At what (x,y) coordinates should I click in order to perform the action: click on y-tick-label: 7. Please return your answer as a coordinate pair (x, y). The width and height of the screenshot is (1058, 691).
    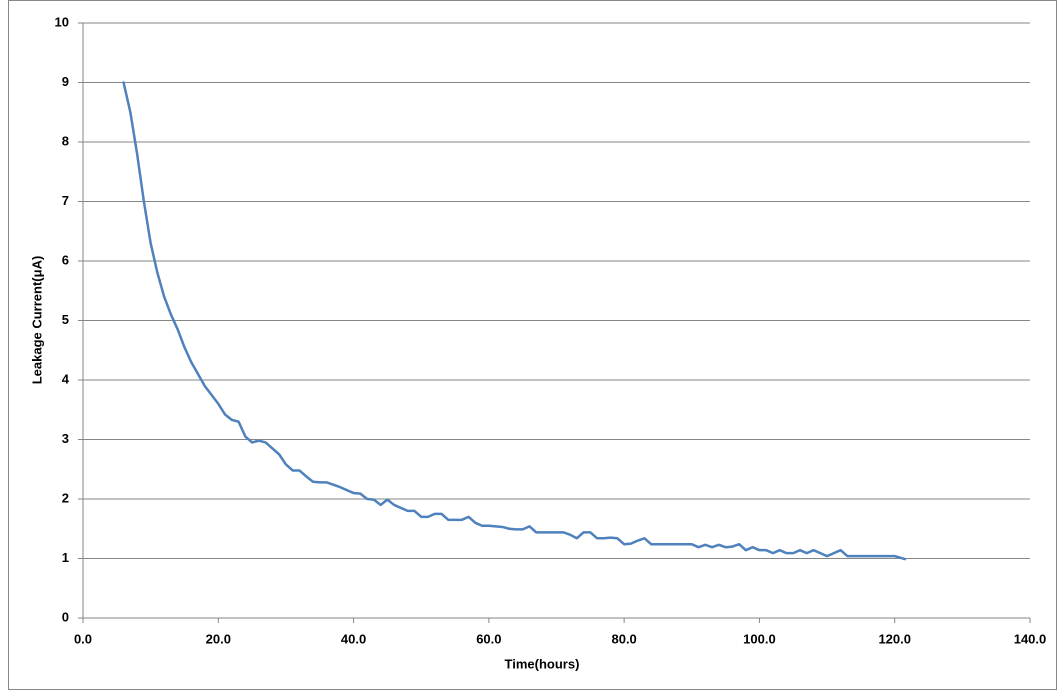
    Looking at the image, I should click on (65, 200).